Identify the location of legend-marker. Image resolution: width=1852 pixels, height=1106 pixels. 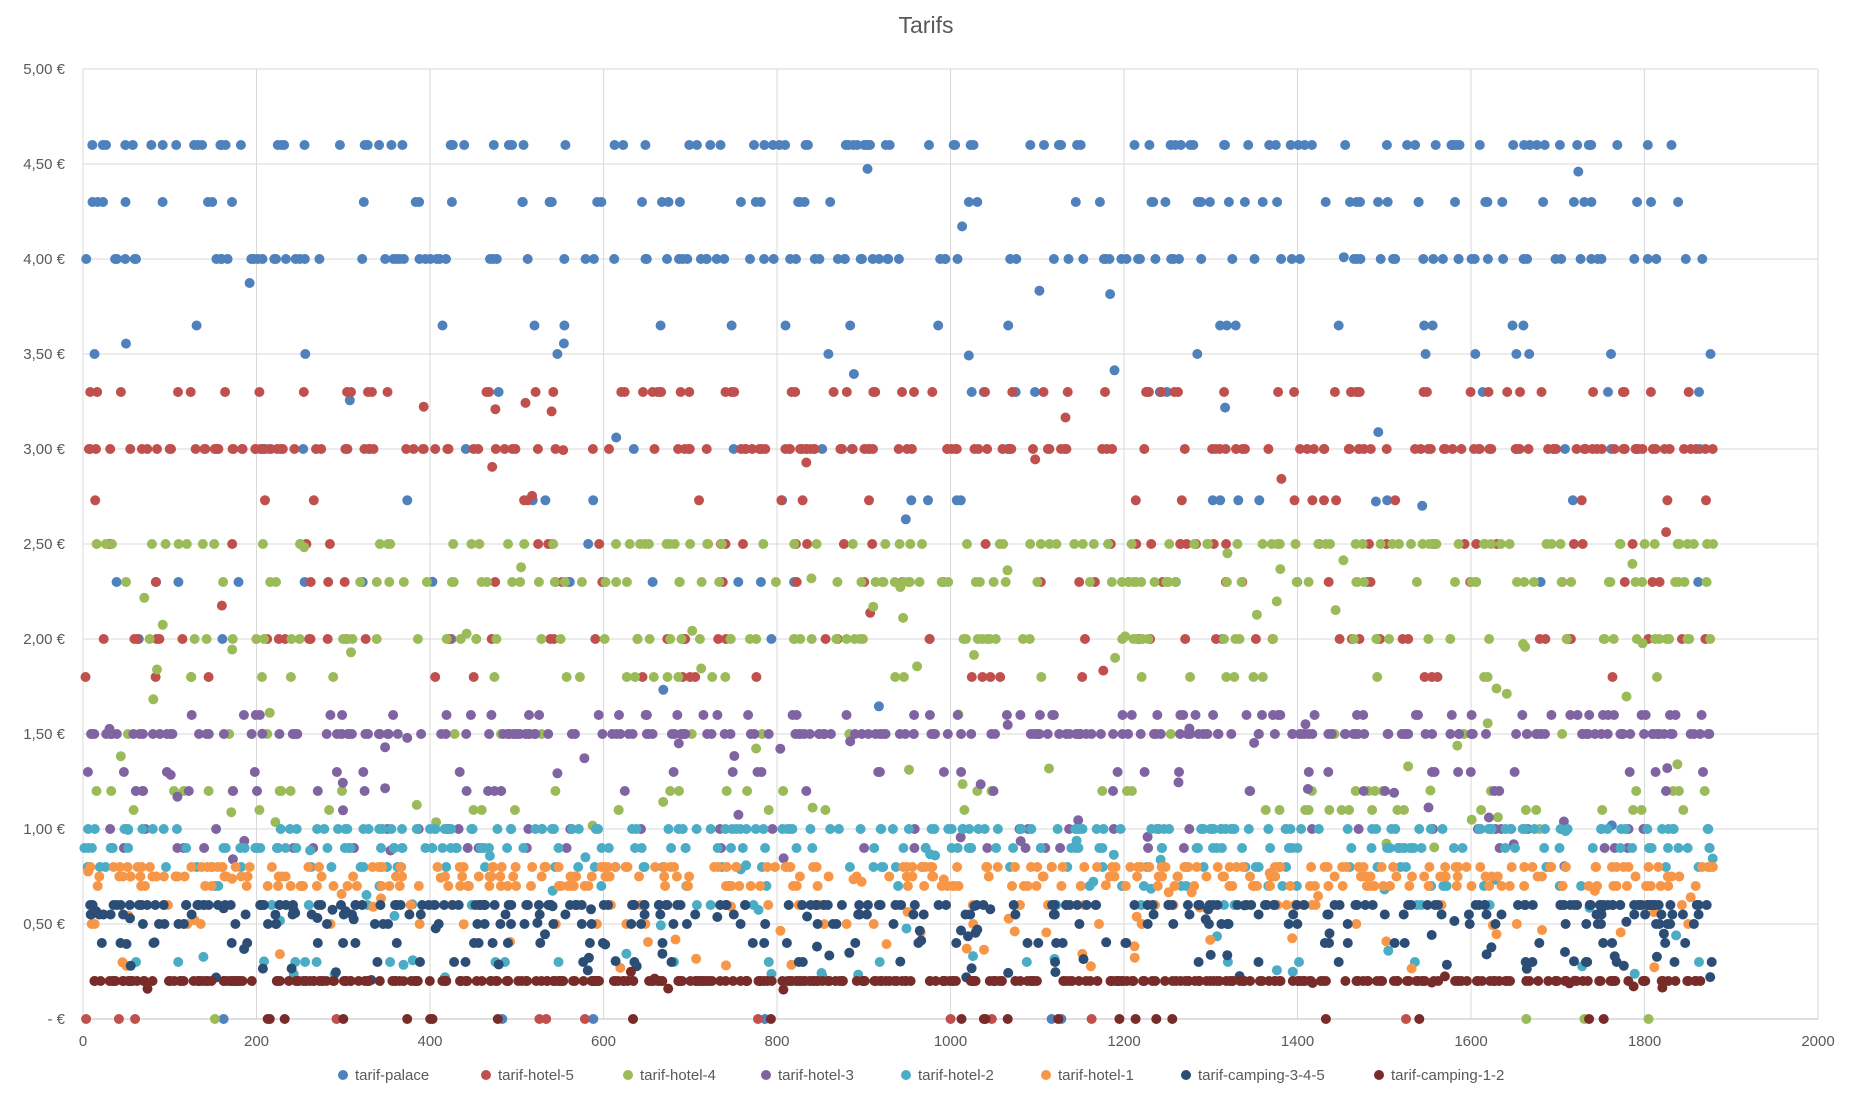
(906, 1075).